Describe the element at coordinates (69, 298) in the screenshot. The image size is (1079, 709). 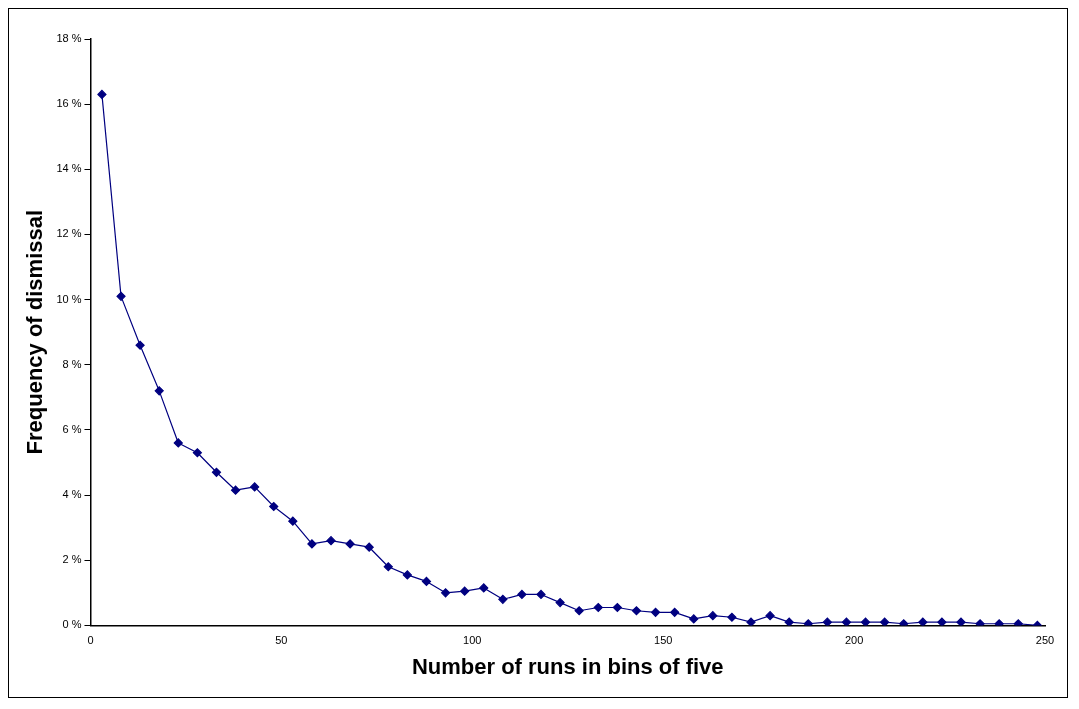
I see `y-tick-label: 10 %` at that location.